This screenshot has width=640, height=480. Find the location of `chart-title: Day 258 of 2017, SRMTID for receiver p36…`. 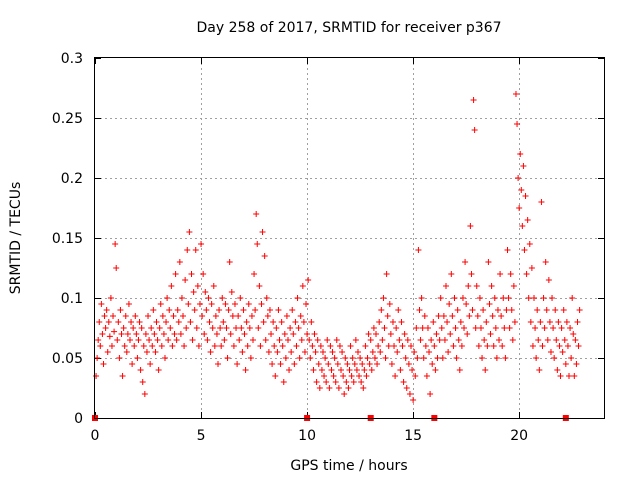

chart-title: Day 258 of 2017, SRMTID for receiver p36… is located at coordinates (348, 28).